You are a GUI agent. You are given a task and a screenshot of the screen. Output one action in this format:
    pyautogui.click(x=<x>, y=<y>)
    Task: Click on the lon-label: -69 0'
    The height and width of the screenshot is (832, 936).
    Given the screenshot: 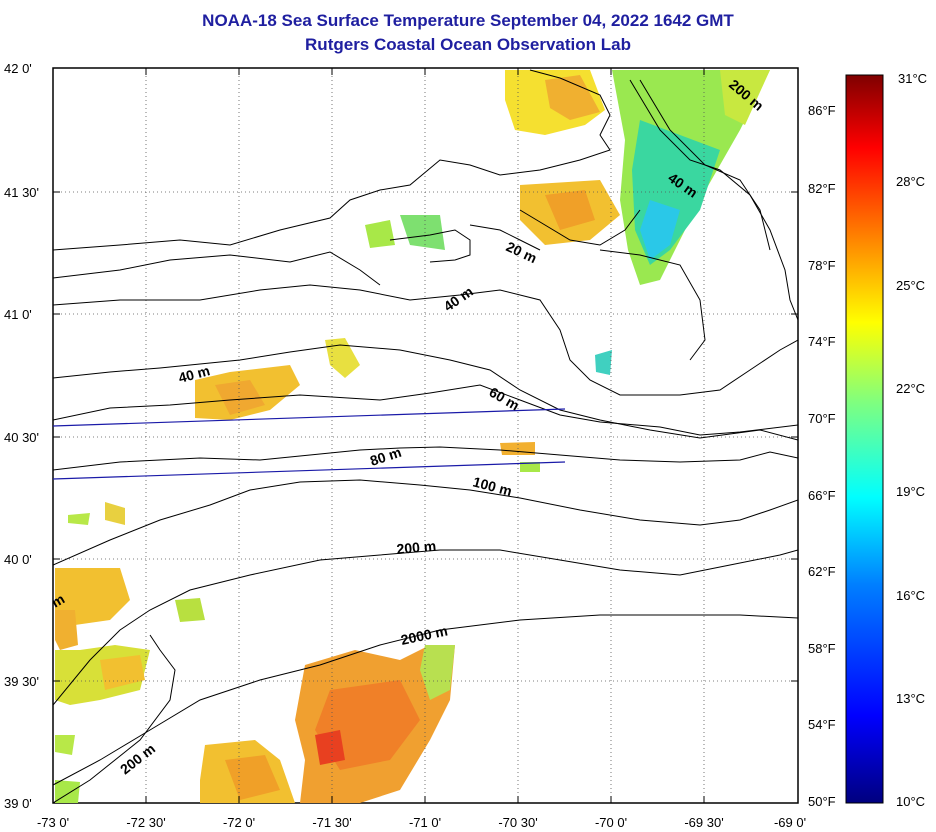 What is the action you would take?
    pyautogui.click(x=790, y=822)
    